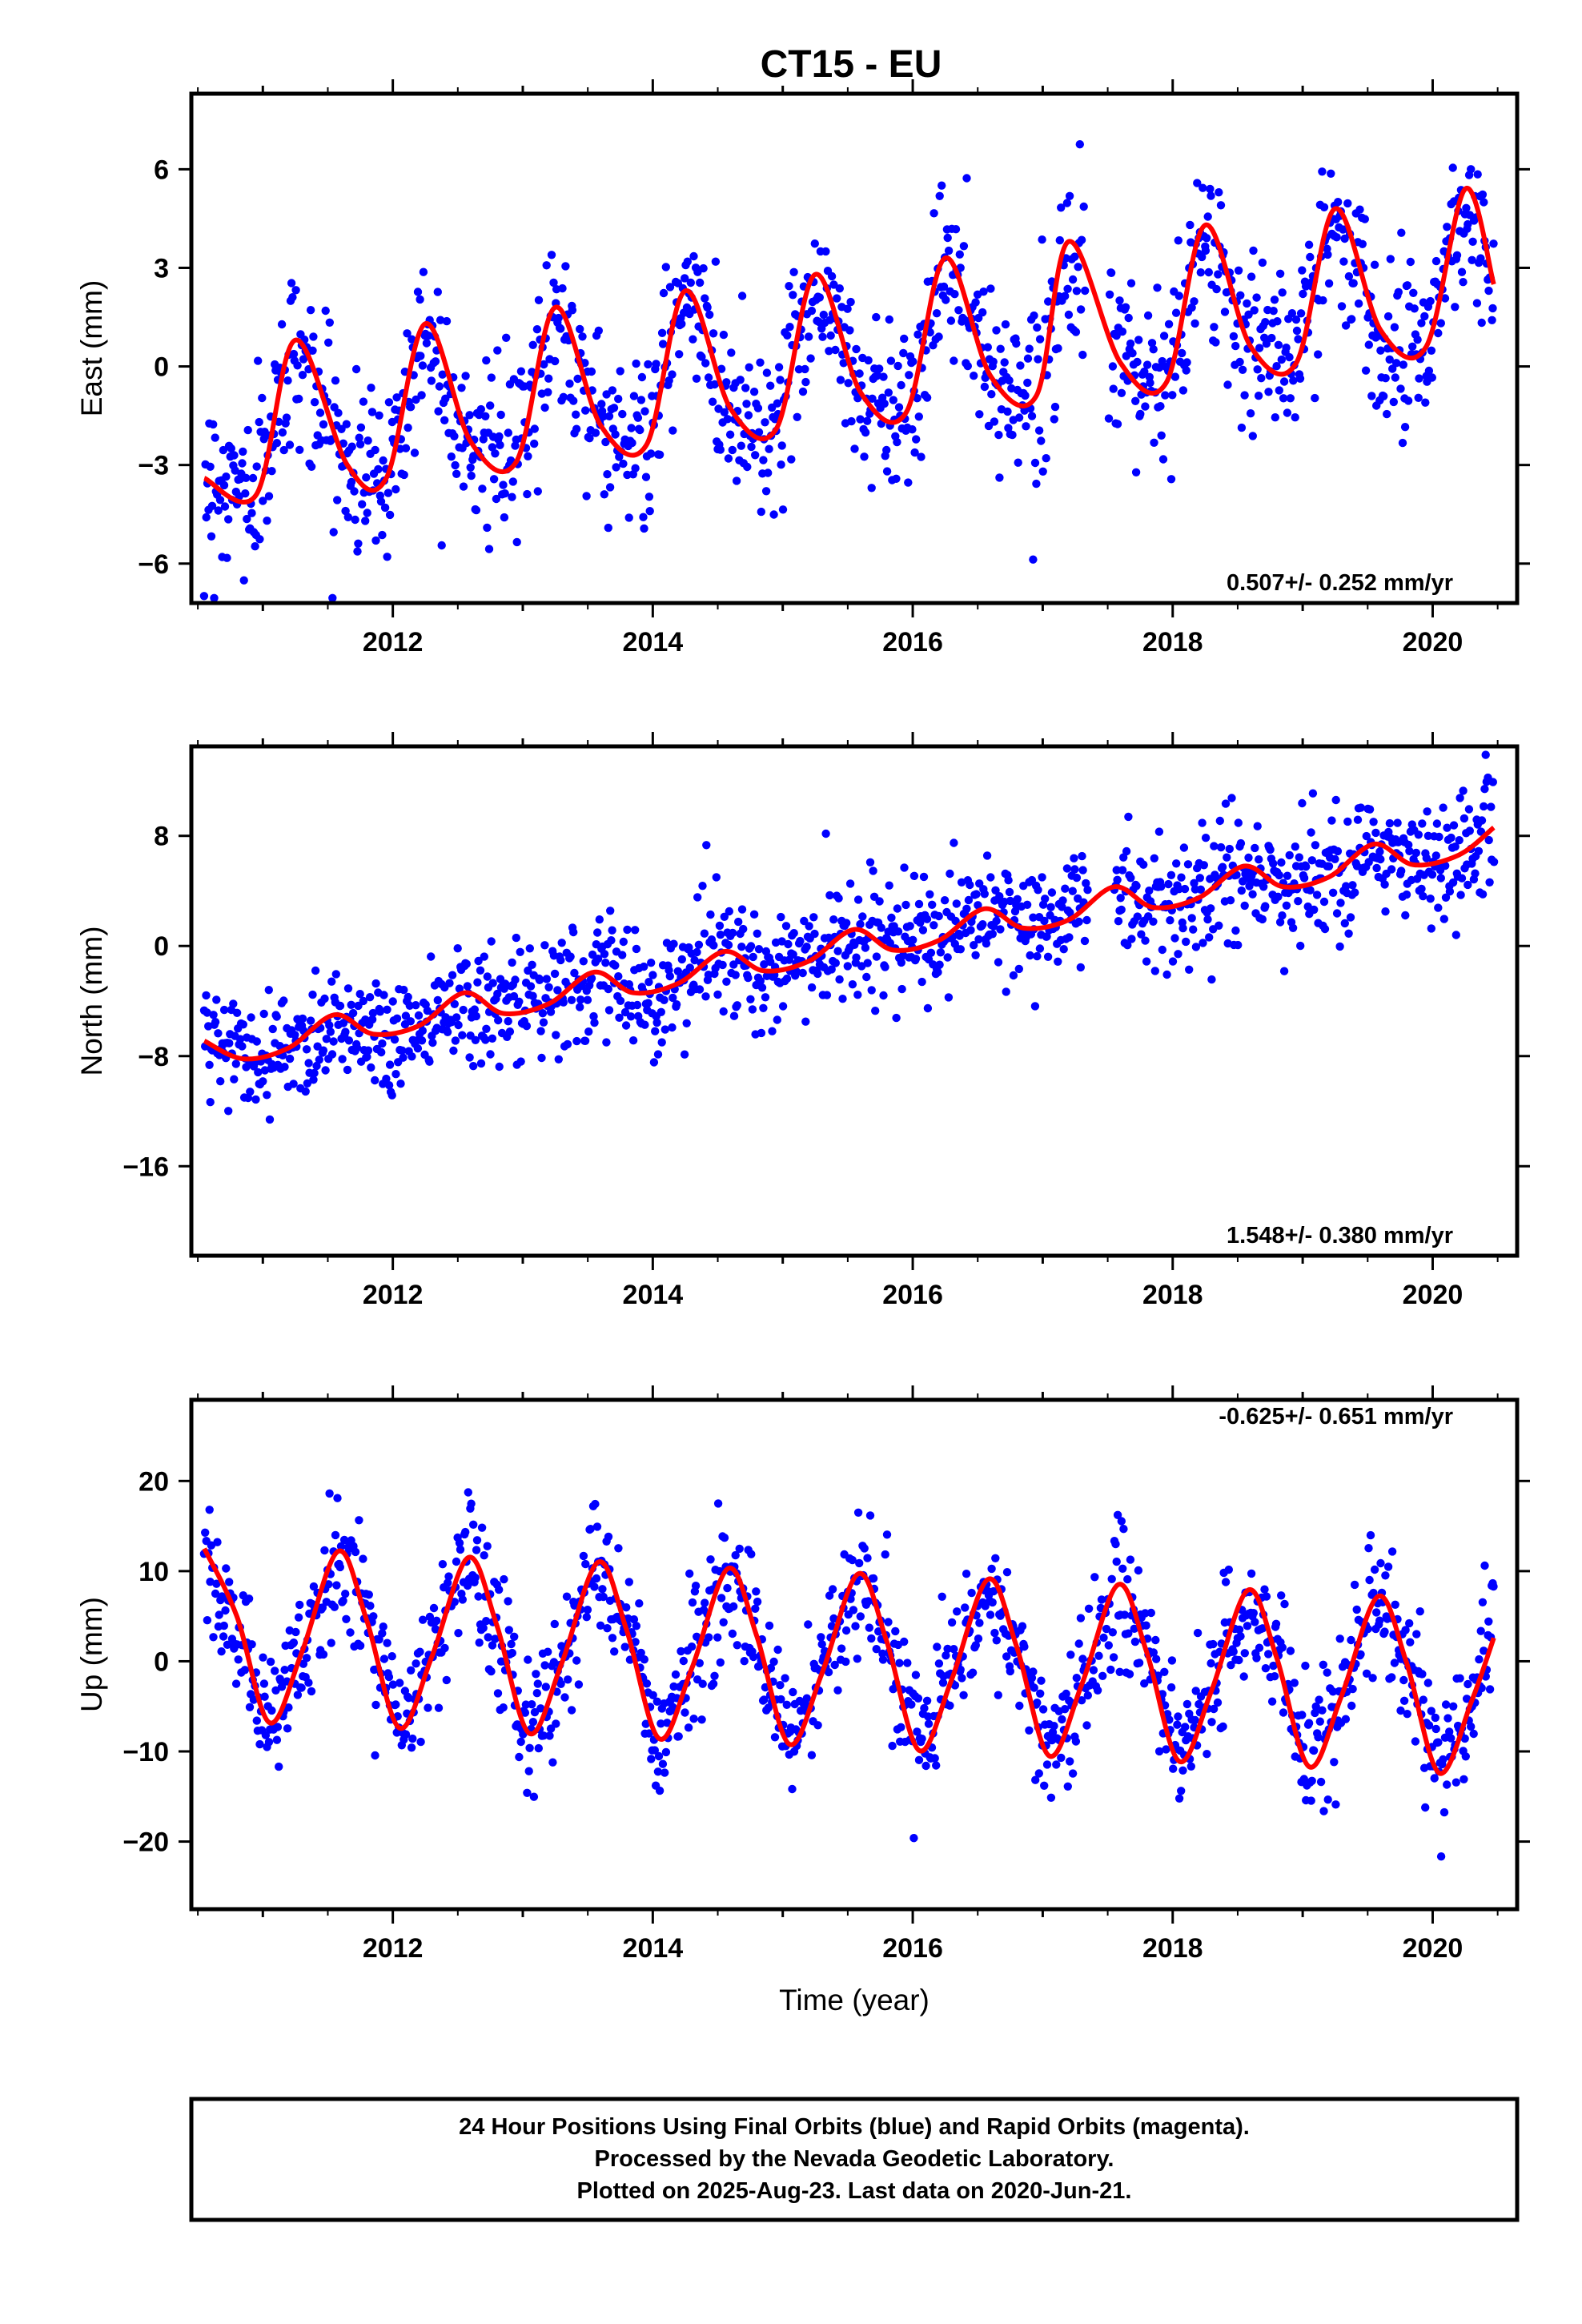  What do you see at coordinates (654, 1949) in the screenshot?
I see `up-x-tick-label: 2014` at bounding box center [654, 1949].